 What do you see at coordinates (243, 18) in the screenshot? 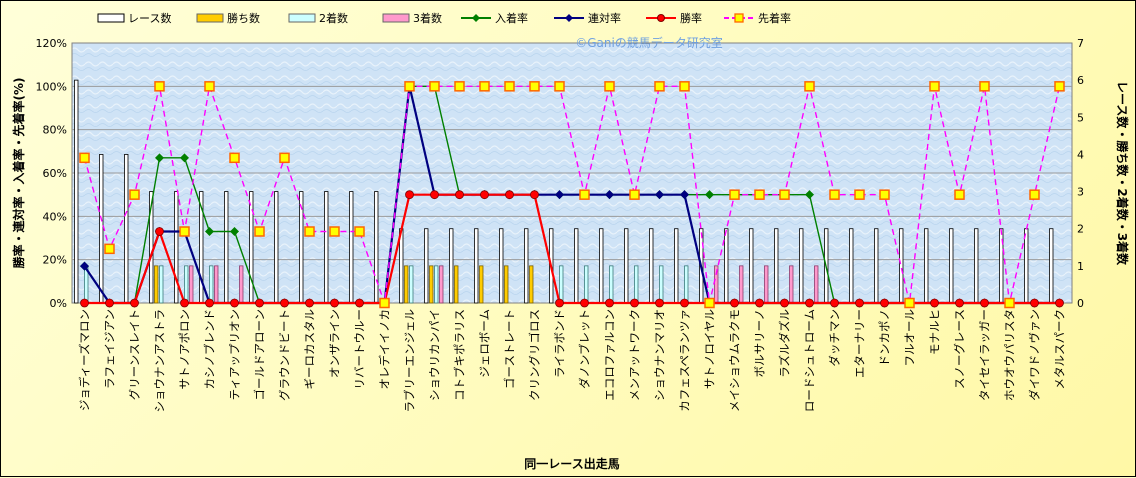
I see `legend-label: 勝ち数` at bounding box center [243, 18].